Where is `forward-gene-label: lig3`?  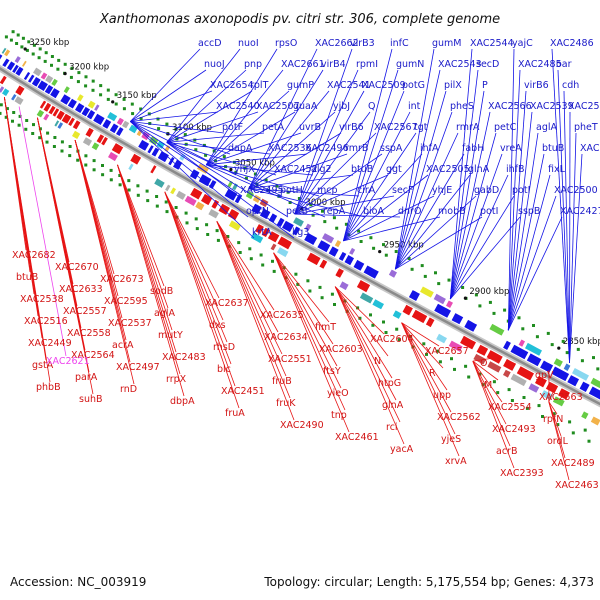 forward-gene-label: lig3 is located at coordinates (300, 232).